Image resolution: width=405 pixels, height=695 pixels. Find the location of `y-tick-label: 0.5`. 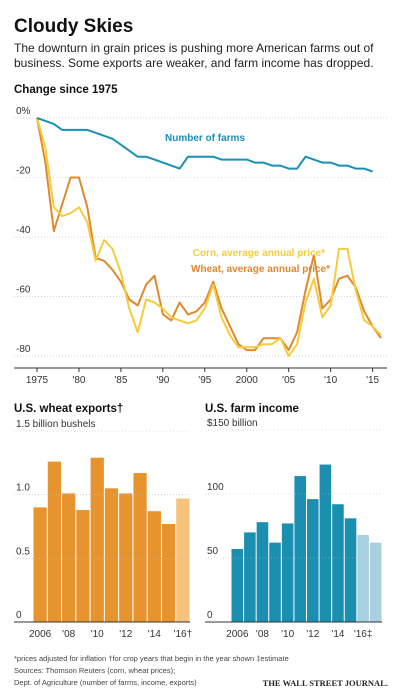

y-tick-label: 0.5 is located at coordinates (23, 551).